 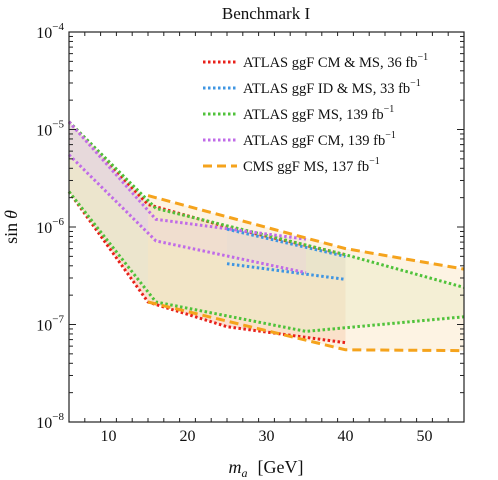 What do you see at coordinates (50, 31) in the screenshot?
I see `y-tick-label: 10⁻⁴` at bounding box center [50, 31].